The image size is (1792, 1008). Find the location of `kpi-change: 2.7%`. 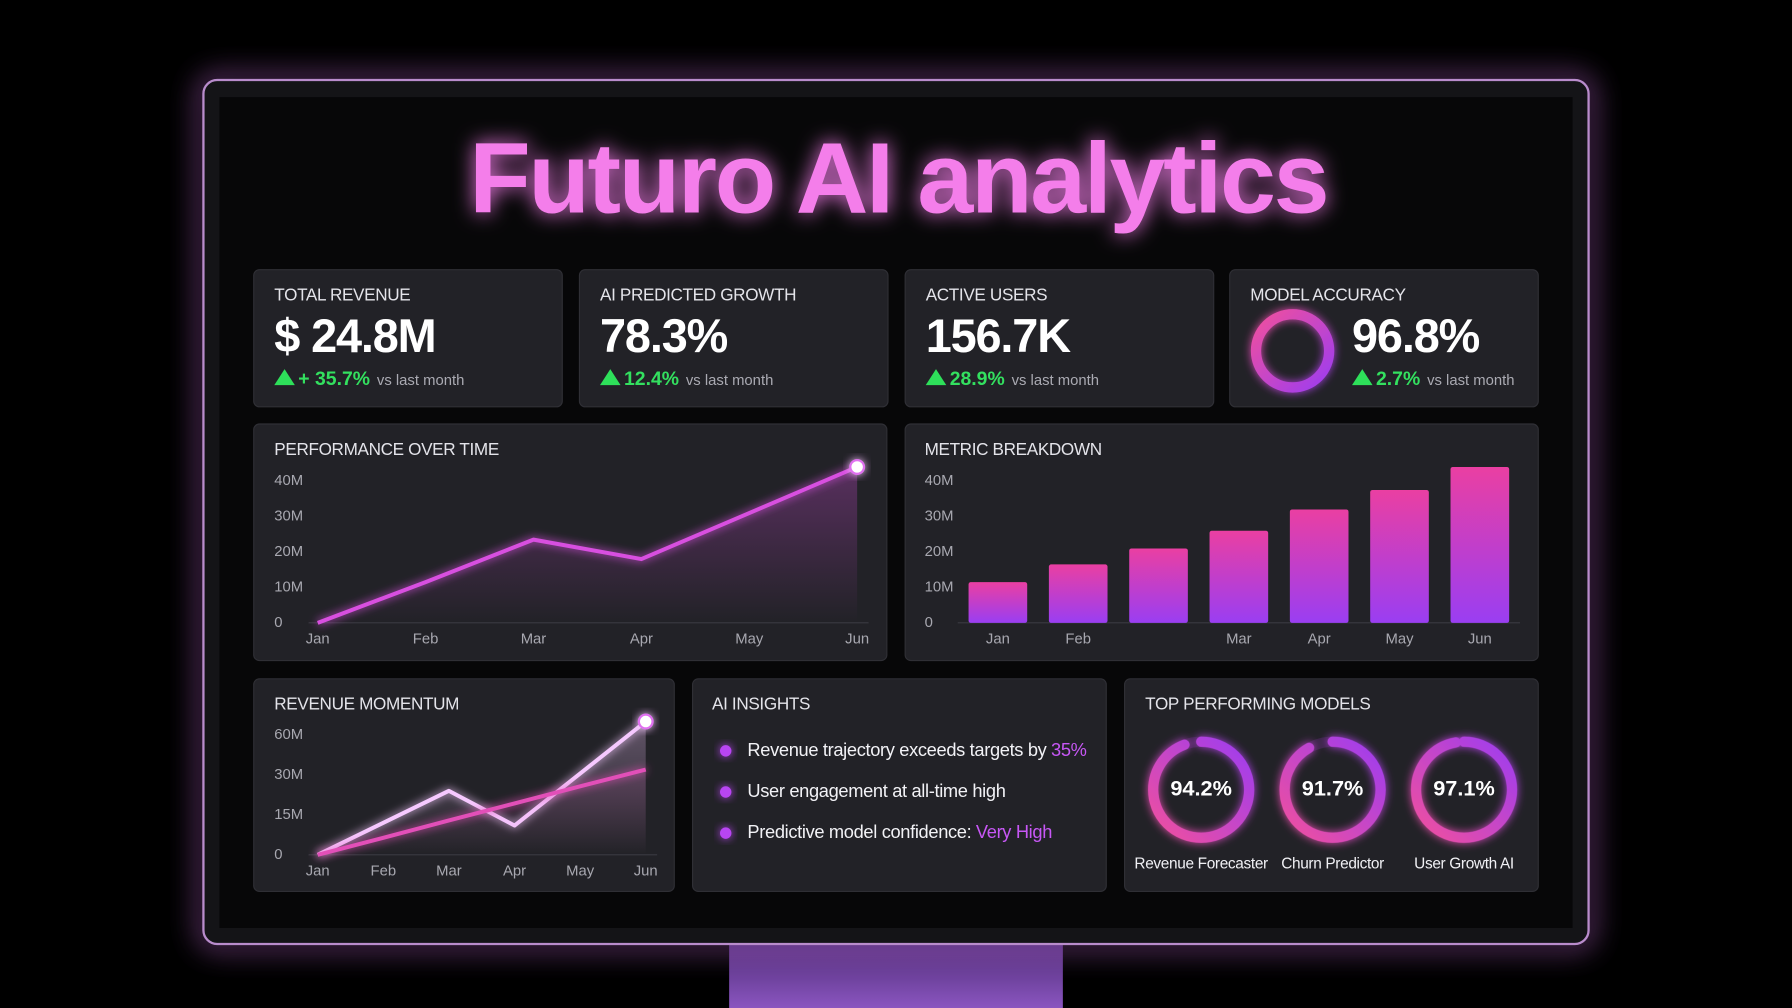

kpi-change: 2.7% is located at coordinates (1398, 379).